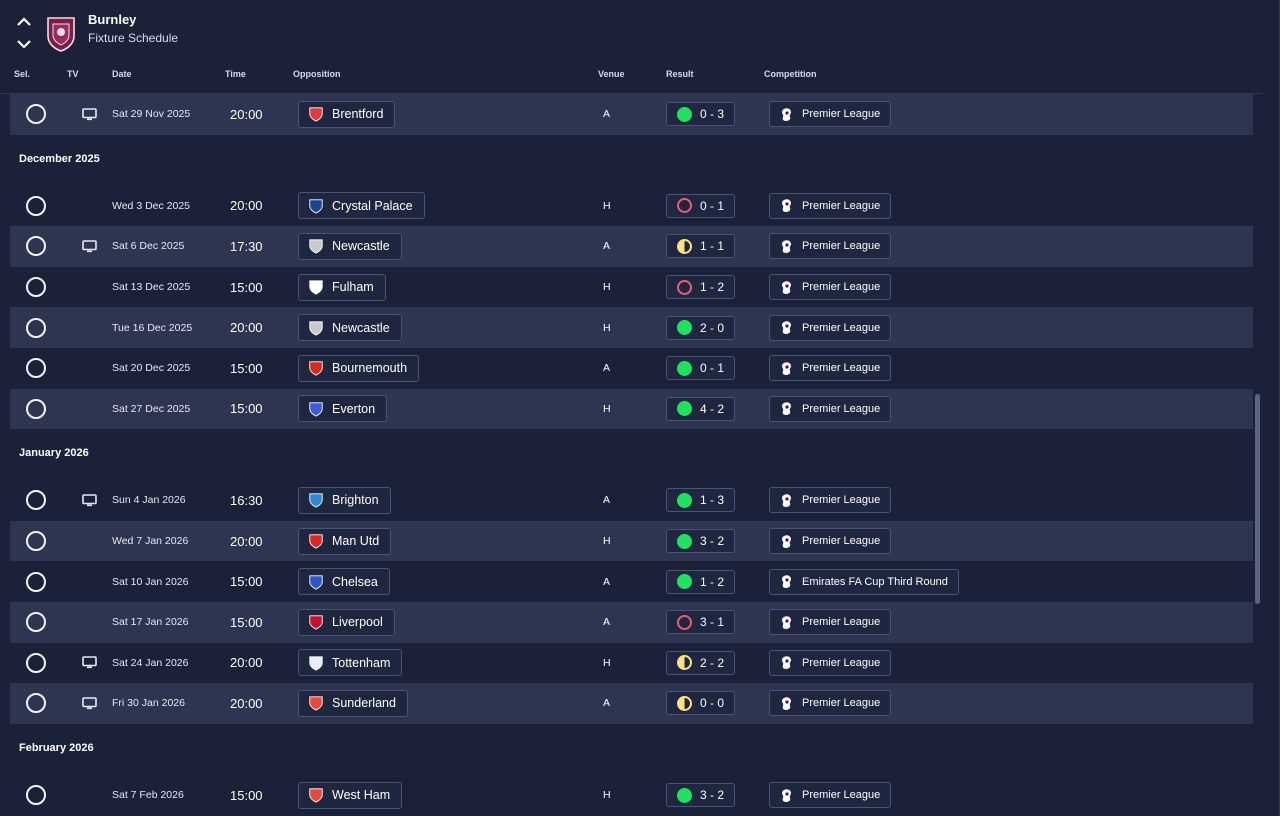 The height and width of the screenshot is (816, 1280). What do you see at coordinates (317, 74) in the screenshot?
I see `col-header-opposition: Opposition` at bounding box center [317, 74].